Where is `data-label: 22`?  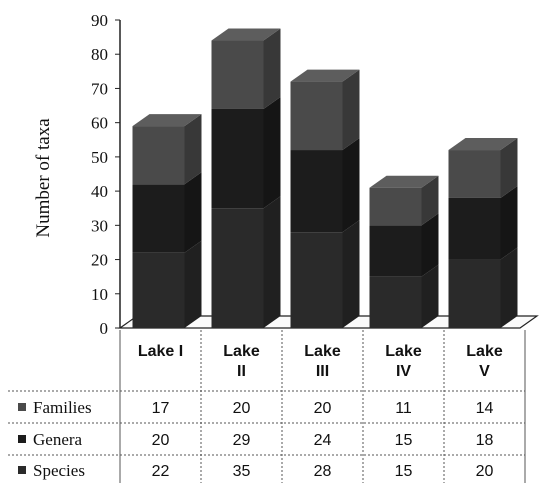
data-label: 22 is located at coordinates (161, 471).